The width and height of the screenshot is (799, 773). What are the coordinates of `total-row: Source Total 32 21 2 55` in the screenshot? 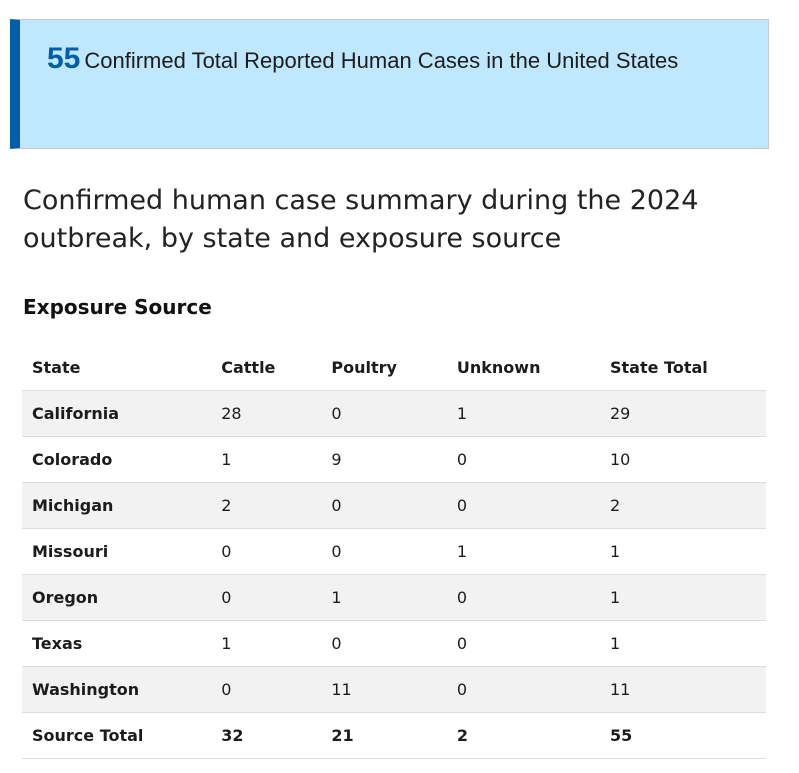 It's located at (394, 735).